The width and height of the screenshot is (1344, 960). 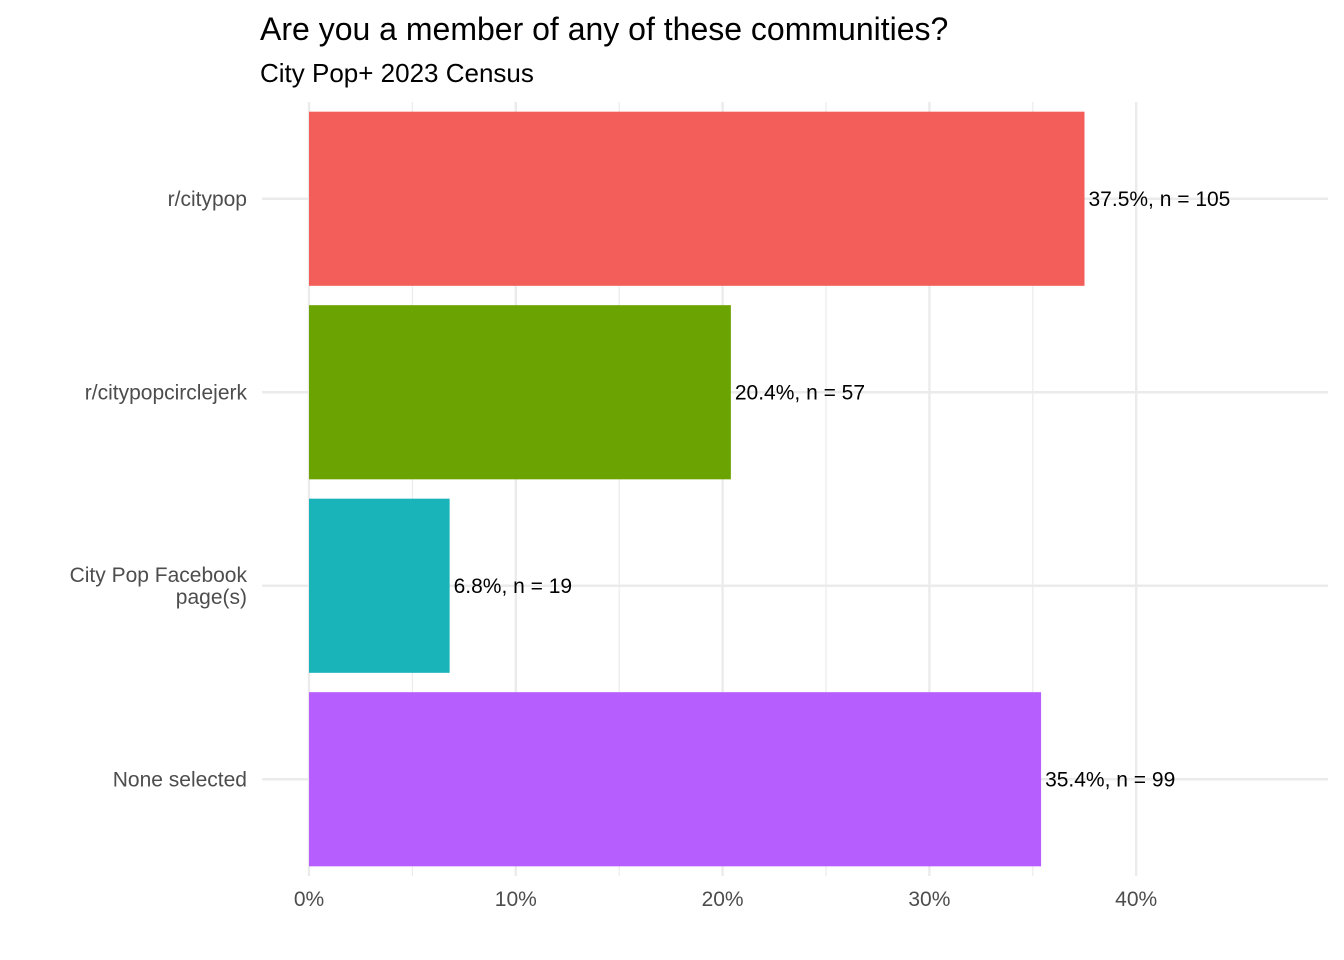 I want to click on x-tick-label: 40%, so click(x=1136, y=899).